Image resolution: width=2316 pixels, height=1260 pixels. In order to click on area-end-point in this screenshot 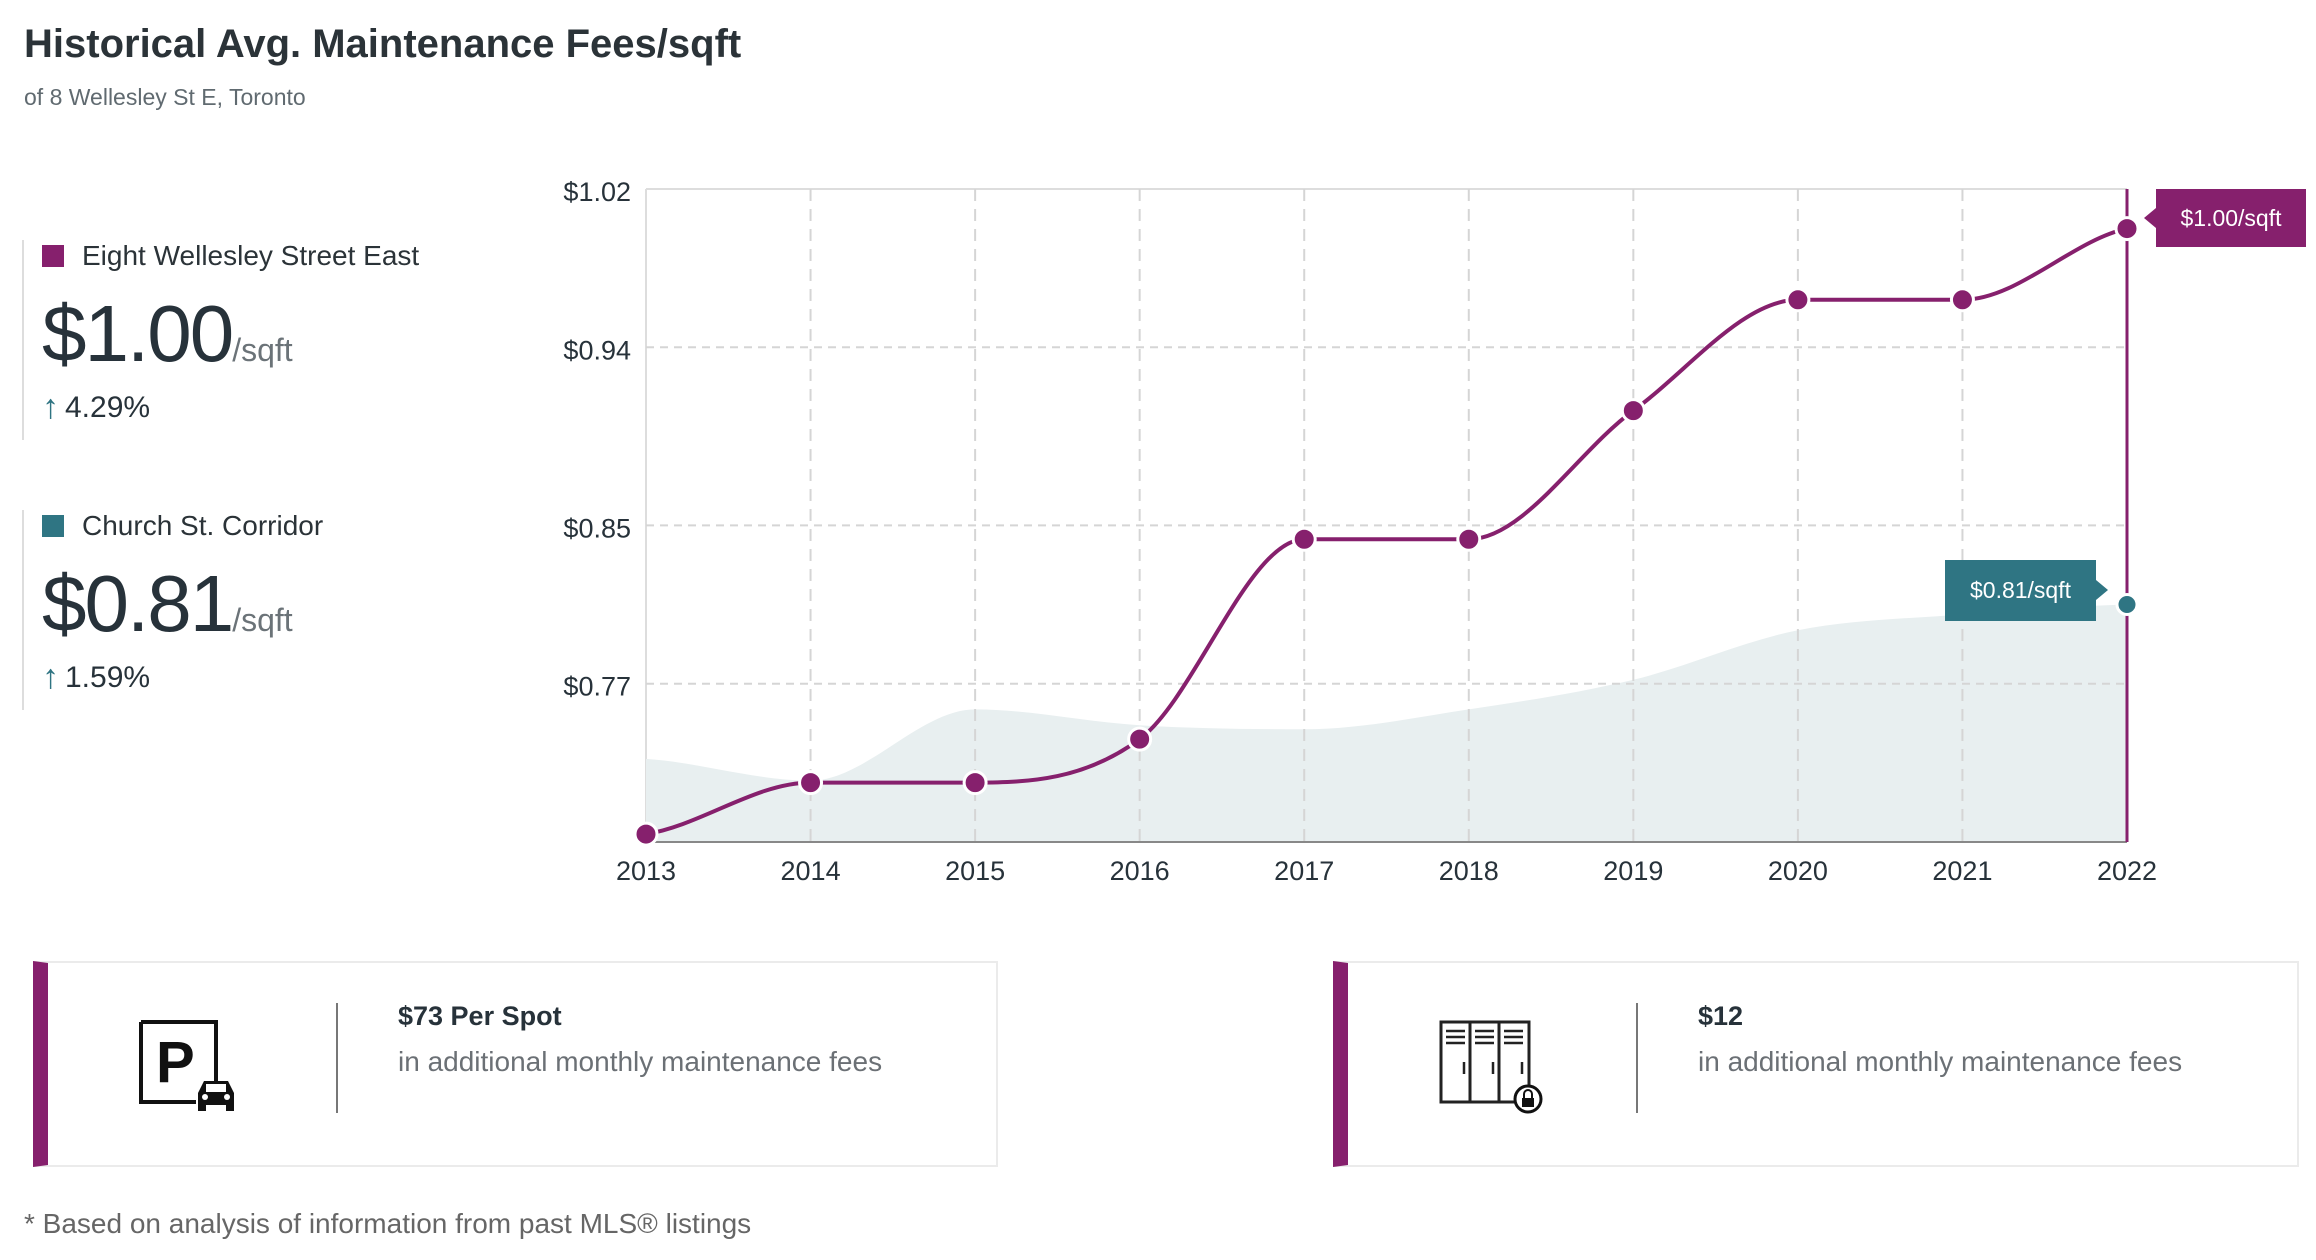, I will do `click(2127, 605)`.